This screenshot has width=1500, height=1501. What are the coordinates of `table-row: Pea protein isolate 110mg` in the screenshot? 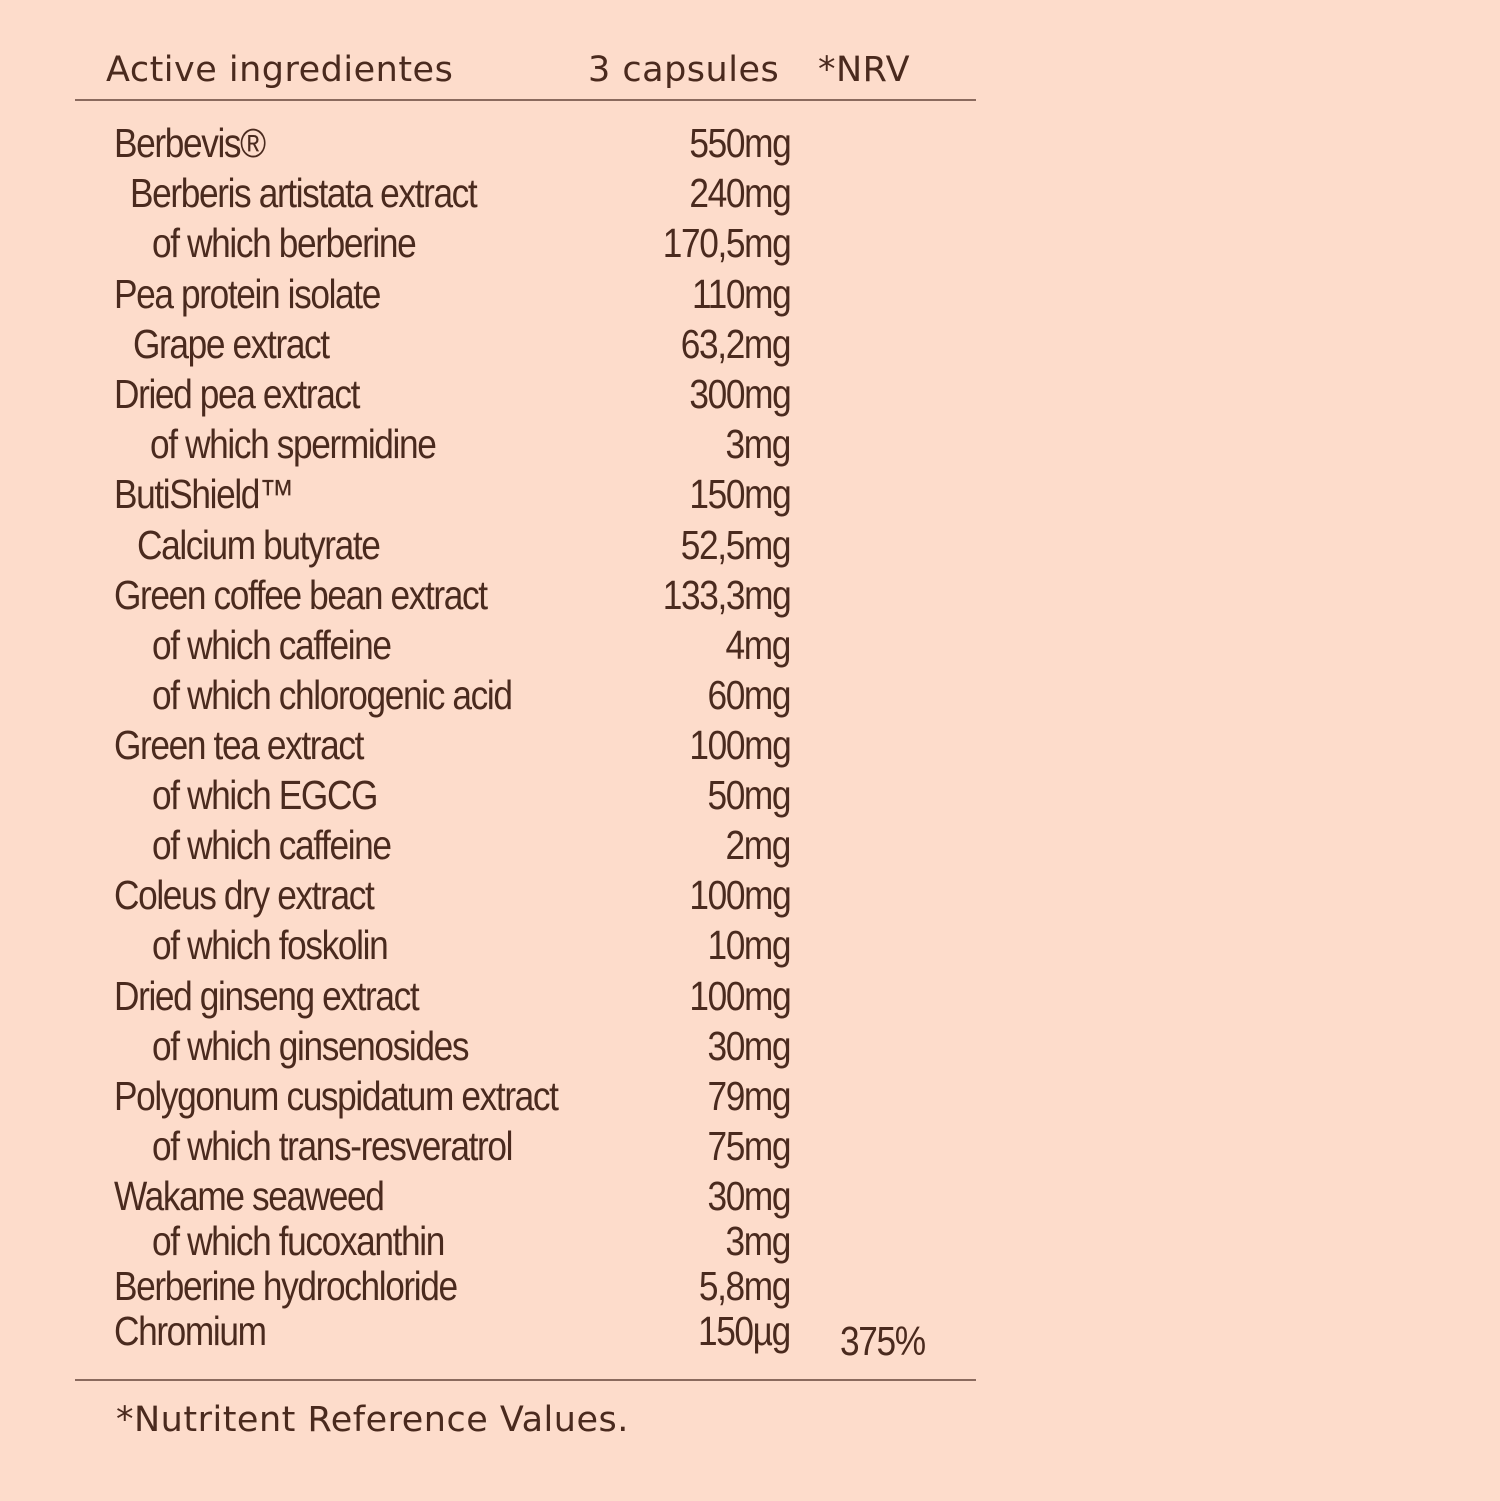 It's located at (750, 294).